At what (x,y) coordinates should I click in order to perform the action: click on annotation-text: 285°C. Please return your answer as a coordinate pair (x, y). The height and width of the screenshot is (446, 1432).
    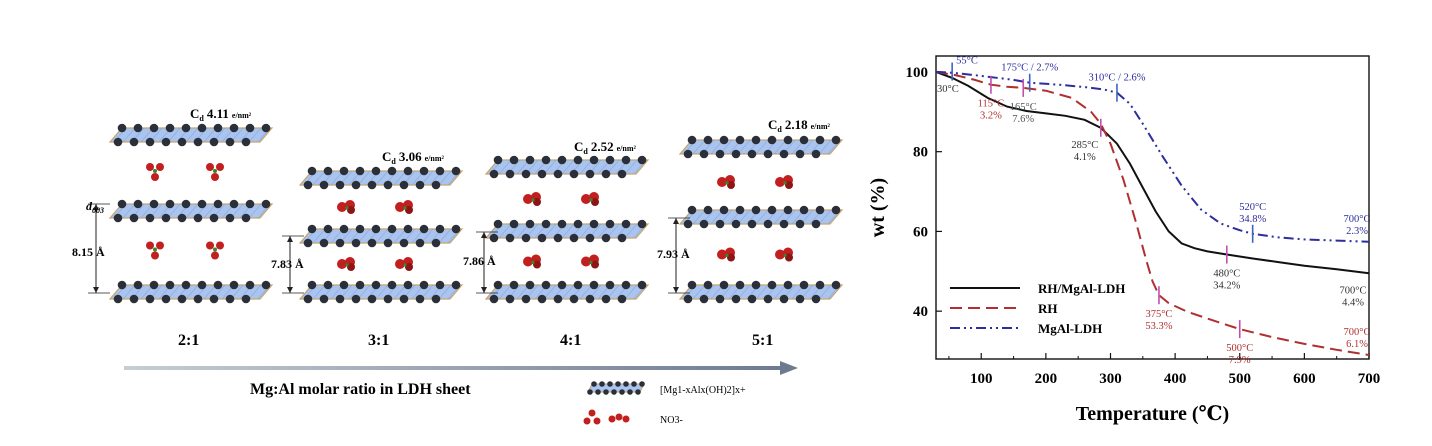
    Looking at the image, I should click on (1084, 145).